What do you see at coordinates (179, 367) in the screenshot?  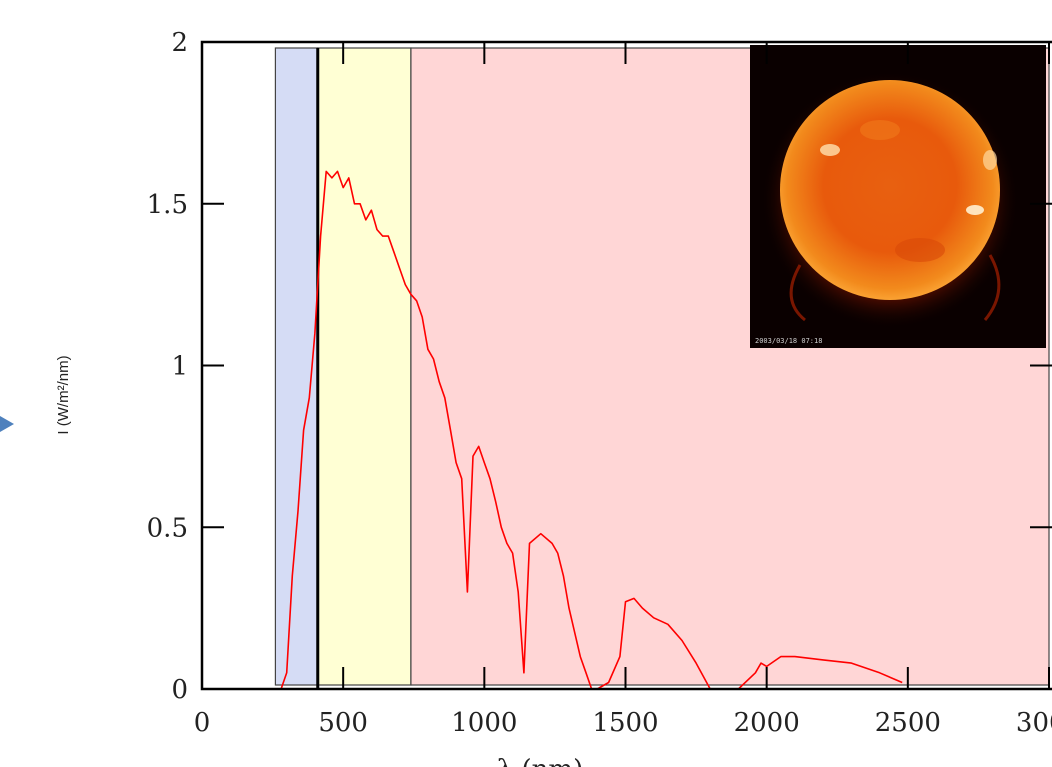 I see `y-tick-label: 1` at bounding box center [179, 367].